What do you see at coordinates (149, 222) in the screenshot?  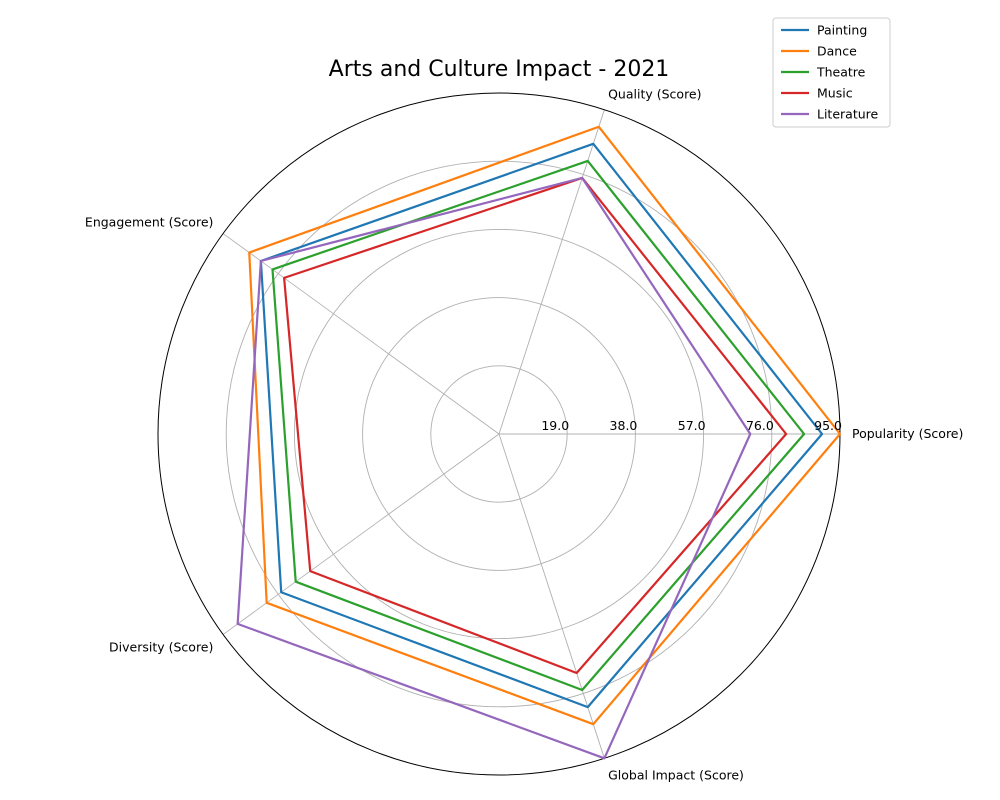 I see `axis-label-engagement-score: Engagement (Score)` at bounding box center [149, 222].